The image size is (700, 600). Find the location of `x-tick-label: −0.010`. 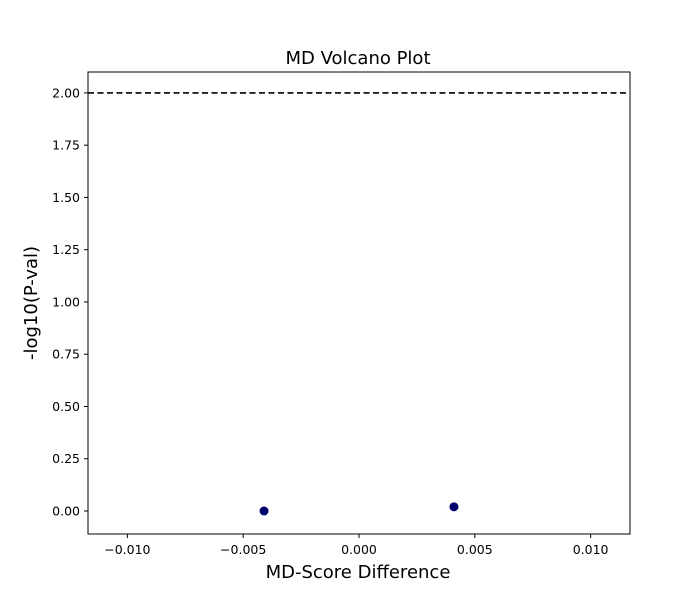

x-tick-label: −0.010 is located at coordinates (127, 549).